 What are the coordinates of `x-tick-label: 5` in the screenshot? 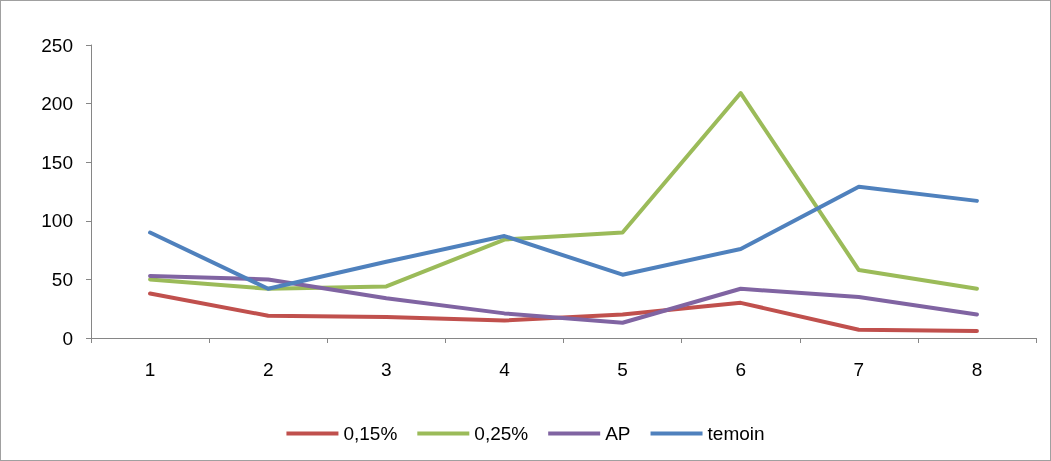 It's located at (622, 369).